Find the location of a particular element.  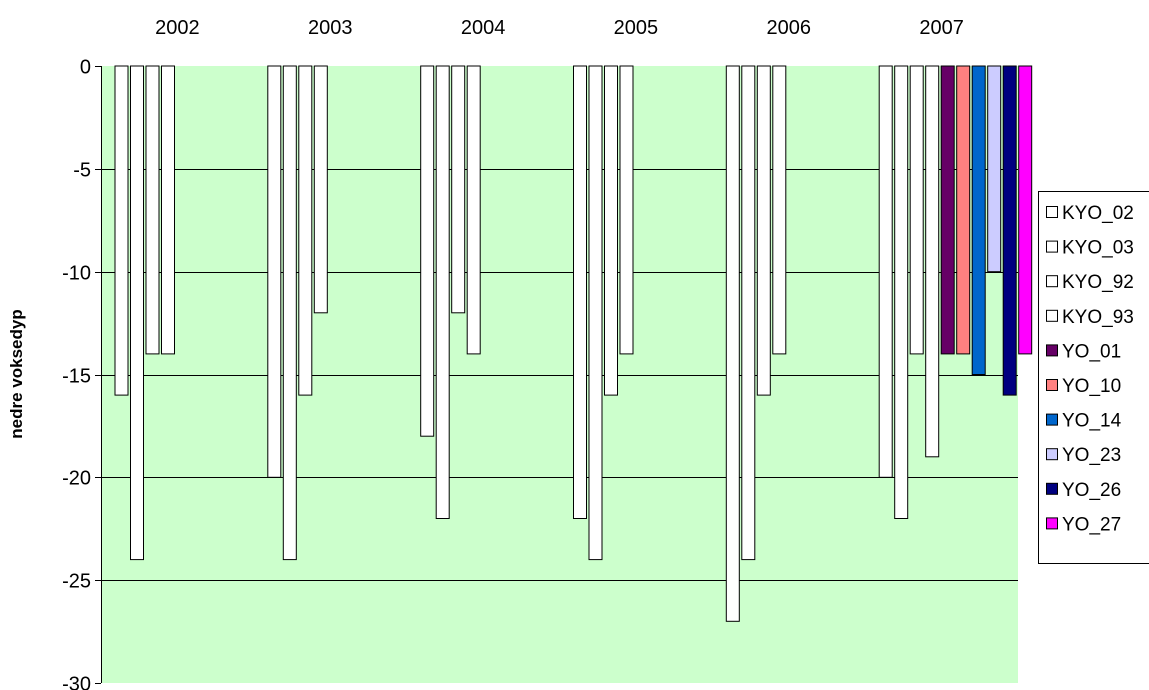

category-label: 2004 is located at coordinates (483, 28).